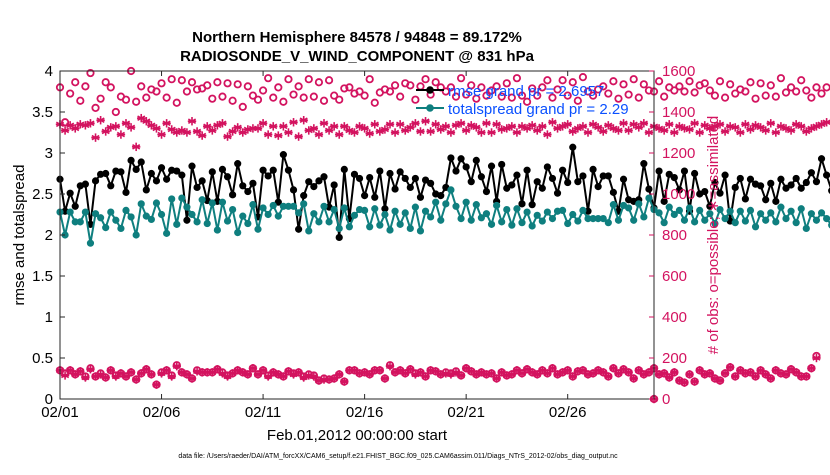  What do you see at coordinates (674, 358) in the screenshot?
I see `y-right-tick-label: 200` at bounding box center [674, 358].